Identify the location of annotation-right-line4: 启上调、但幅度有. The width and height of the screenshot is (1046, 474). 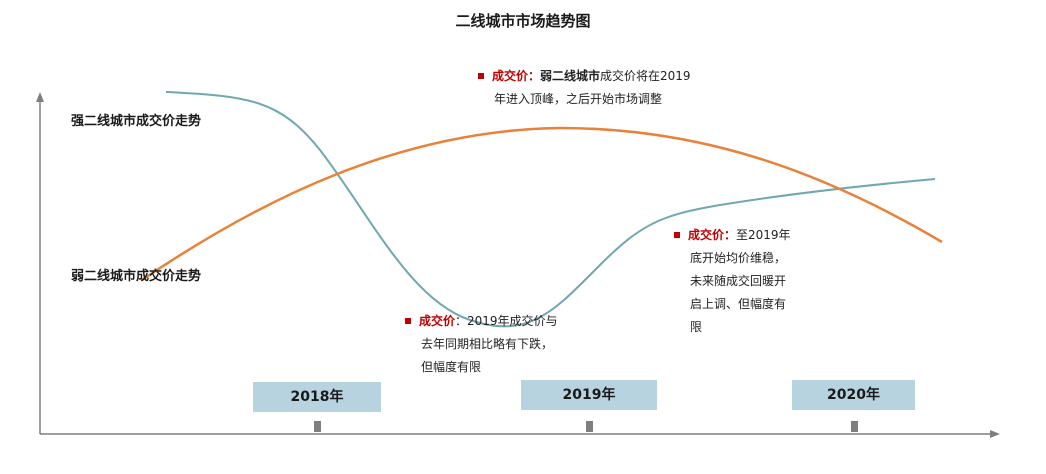
(738, 304).